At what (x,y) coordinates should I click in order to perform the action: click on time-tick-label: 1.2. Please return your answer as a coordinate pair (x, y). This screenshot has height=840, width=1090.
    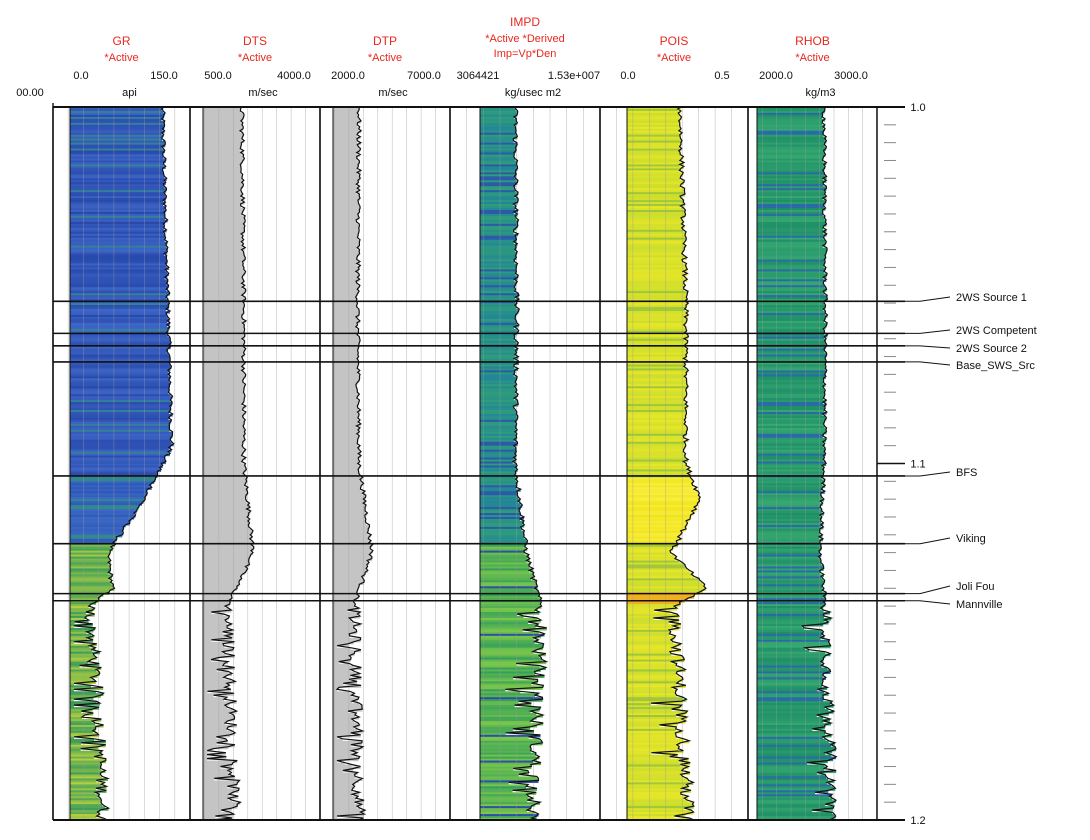
    Looking at the image, I should click on (917, 821).